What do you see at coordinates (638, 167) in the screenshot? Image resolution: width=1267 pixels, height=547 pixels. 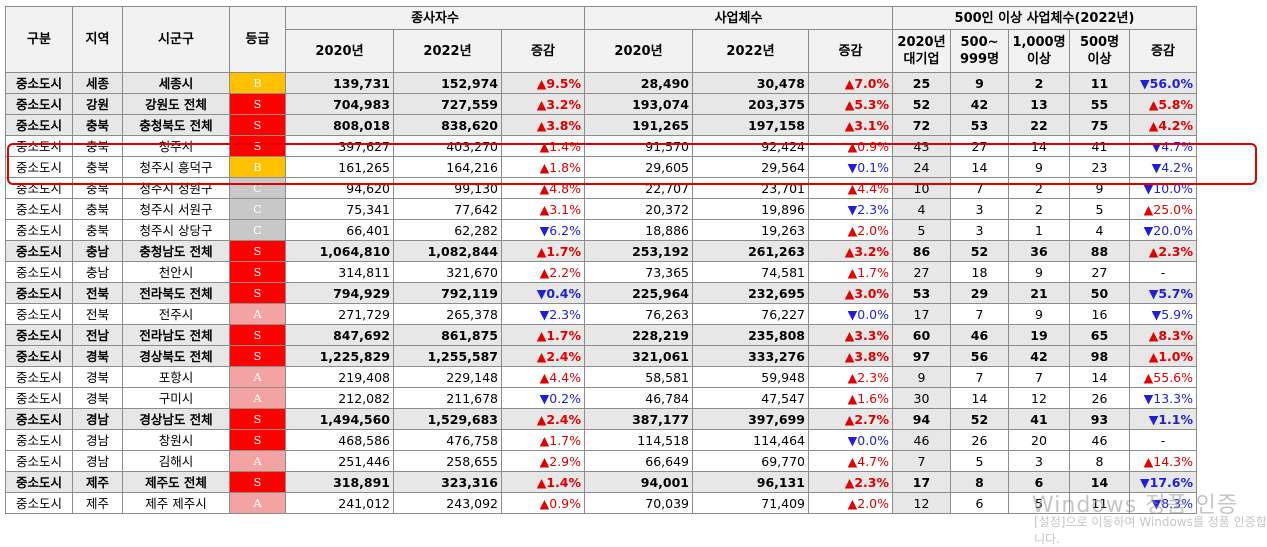 I see `cell-biz-2020: 29,605` at bounding box center [638, 167].